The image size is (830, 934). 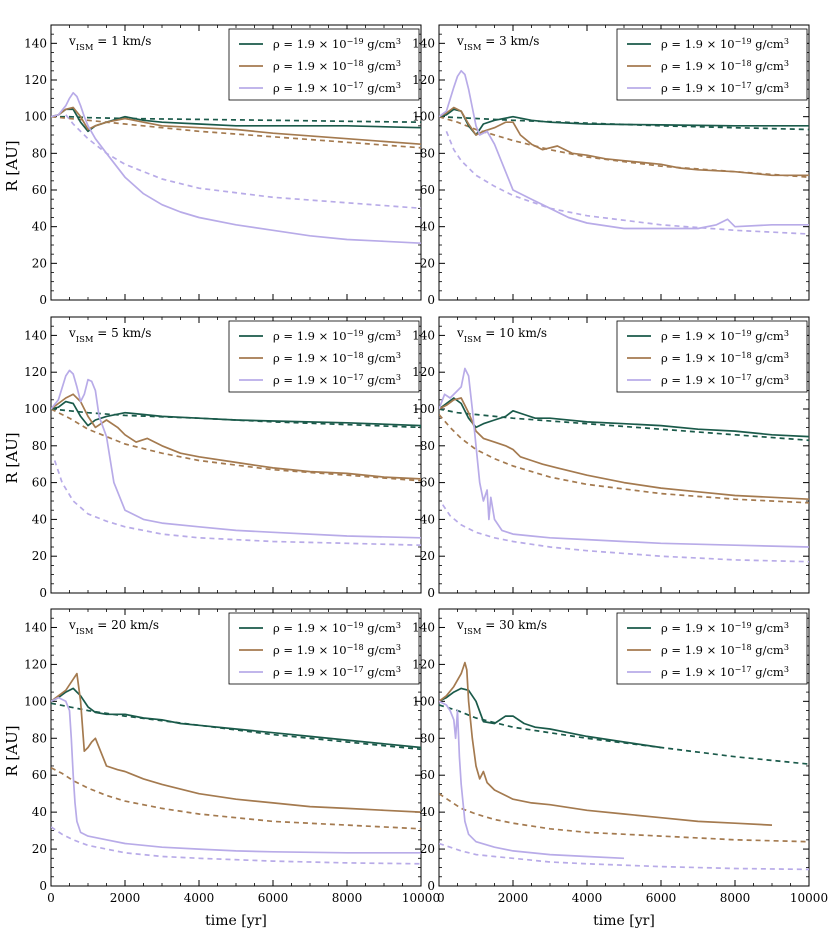 What do you see at coordinates (12, 750) in the screenshot?
I see `y-axis-label-3: R [AU]` at bounding box center [12, 750].